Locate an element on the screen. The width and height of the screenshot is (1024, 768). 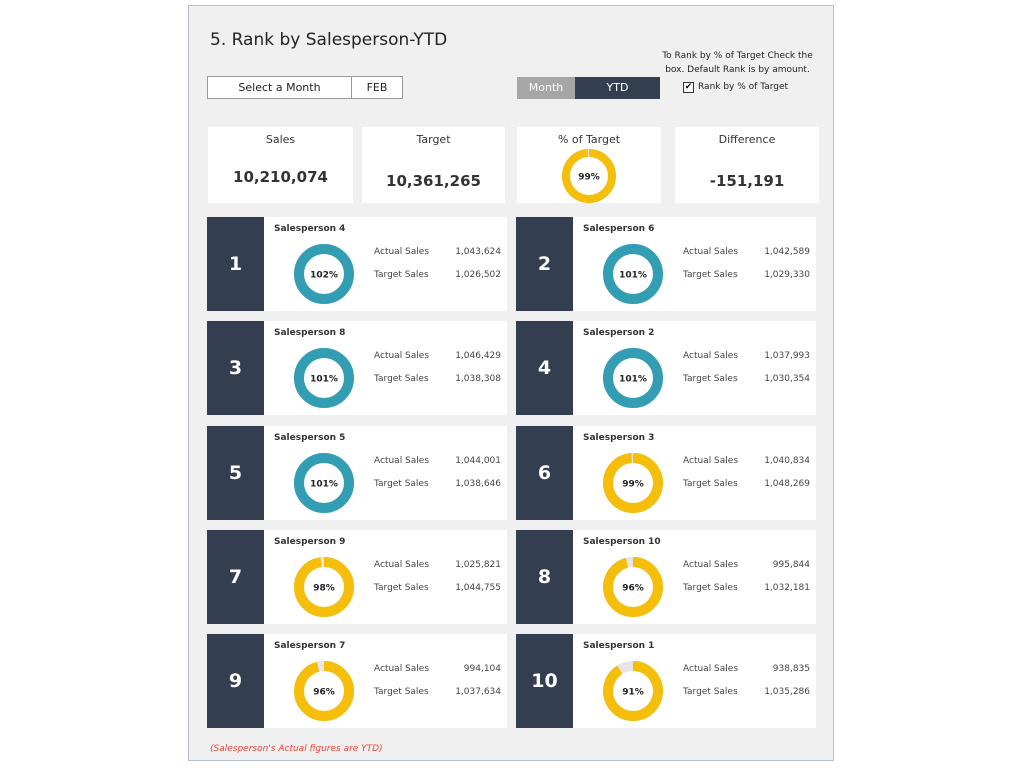
actual-value: 1,046,429 is located at coordinates (478, 356).